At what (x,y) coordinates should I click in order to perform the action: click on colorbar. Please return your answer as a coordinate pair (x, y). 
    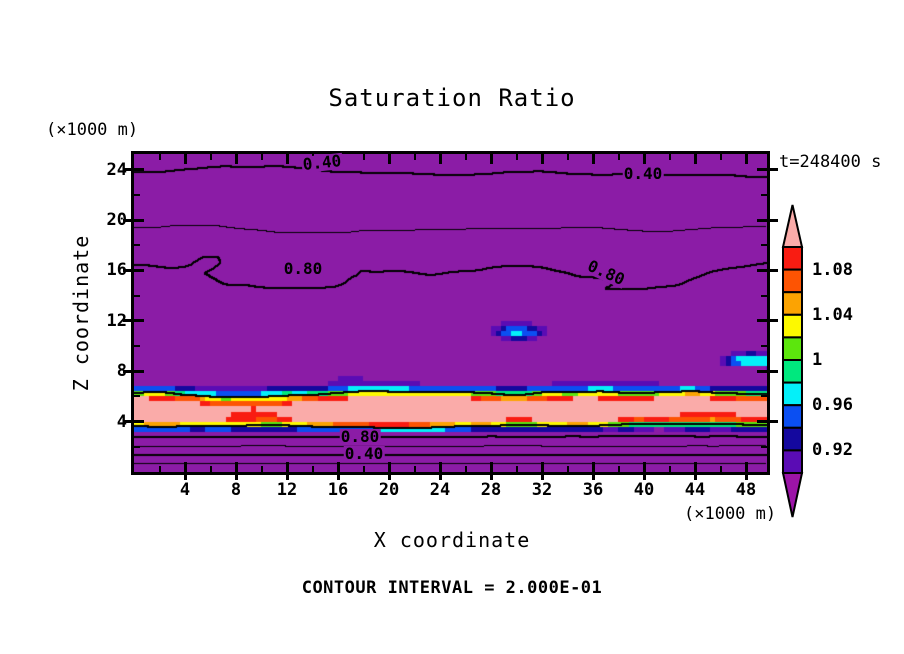
    Looking at the image, I should click on (792, 361).